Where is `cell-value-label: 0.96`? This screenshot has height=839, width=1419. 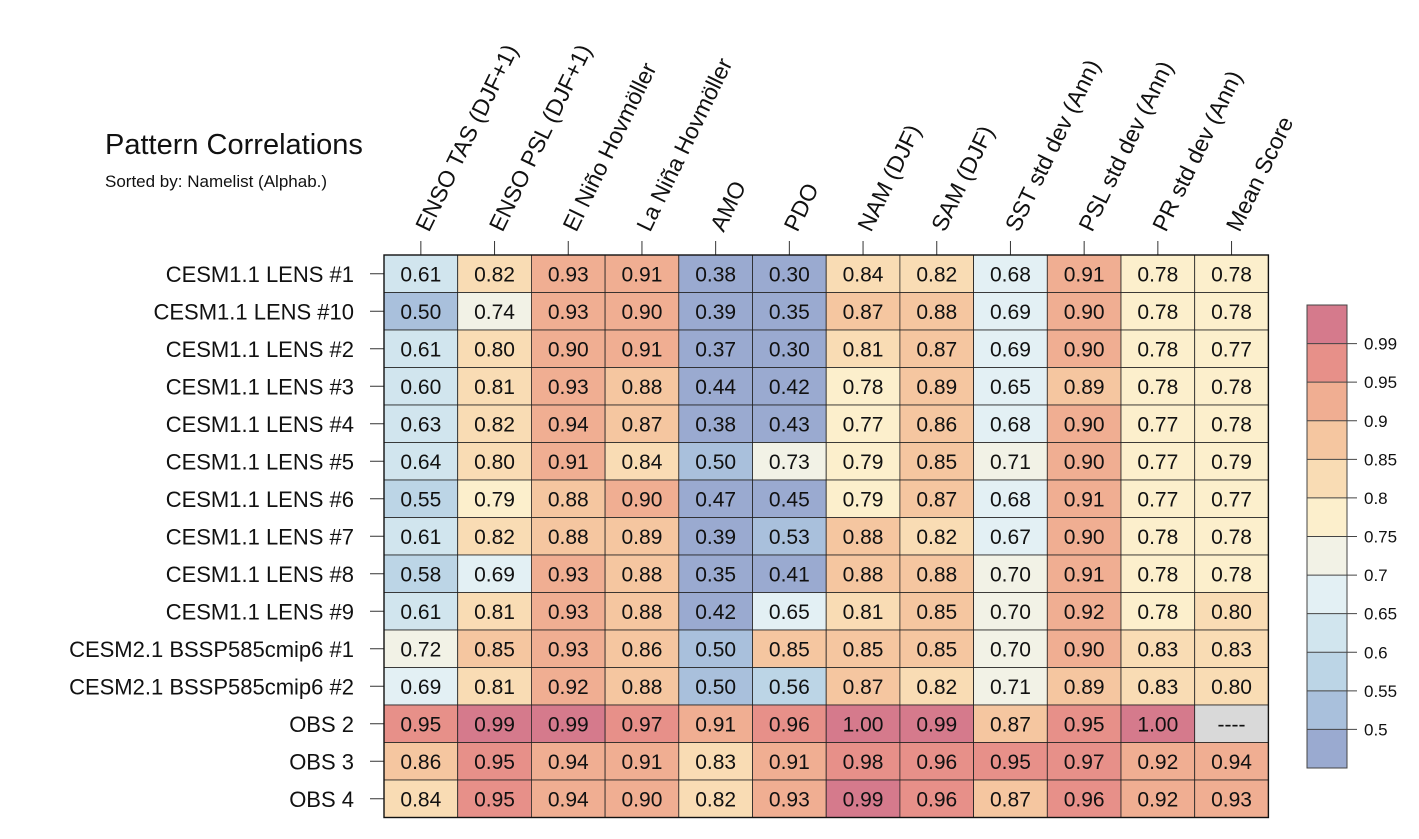 cell-value-label: 0.96 is located at coordinates (936, 762).